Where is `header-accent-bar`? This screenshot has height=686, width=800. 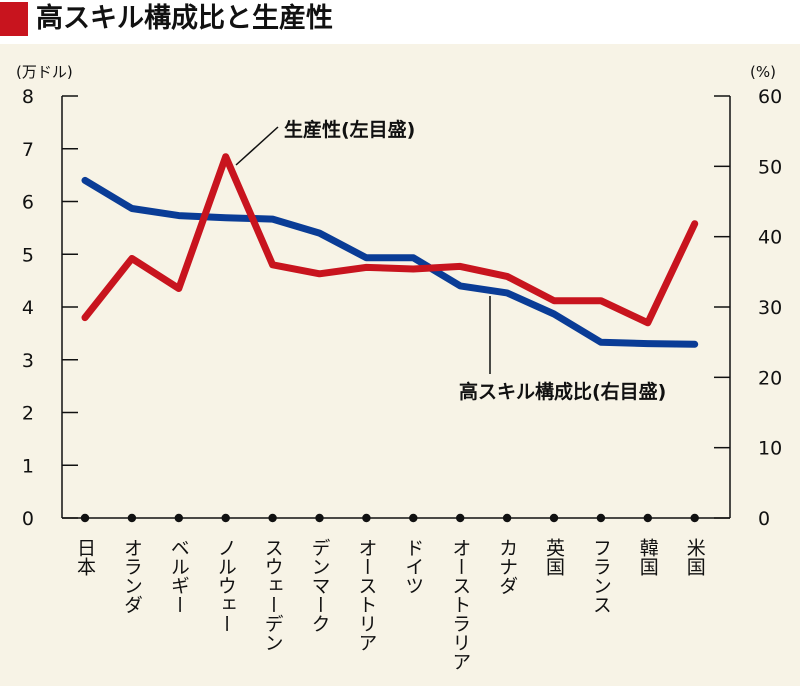
header-accent-bar is located at coordinates (14, 19).